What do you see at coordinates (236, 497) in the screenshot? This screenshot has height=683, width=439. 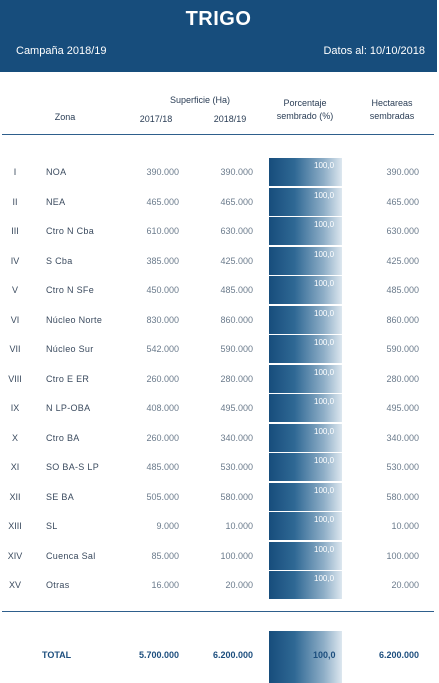 I see `superficie-2018: 580.000` at bounding box center [236, 497].